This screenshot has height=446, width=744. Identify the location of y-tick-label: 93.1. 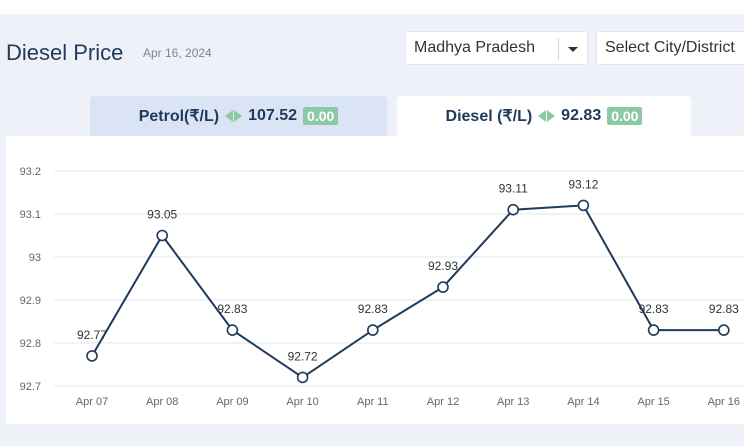
(30, 215).